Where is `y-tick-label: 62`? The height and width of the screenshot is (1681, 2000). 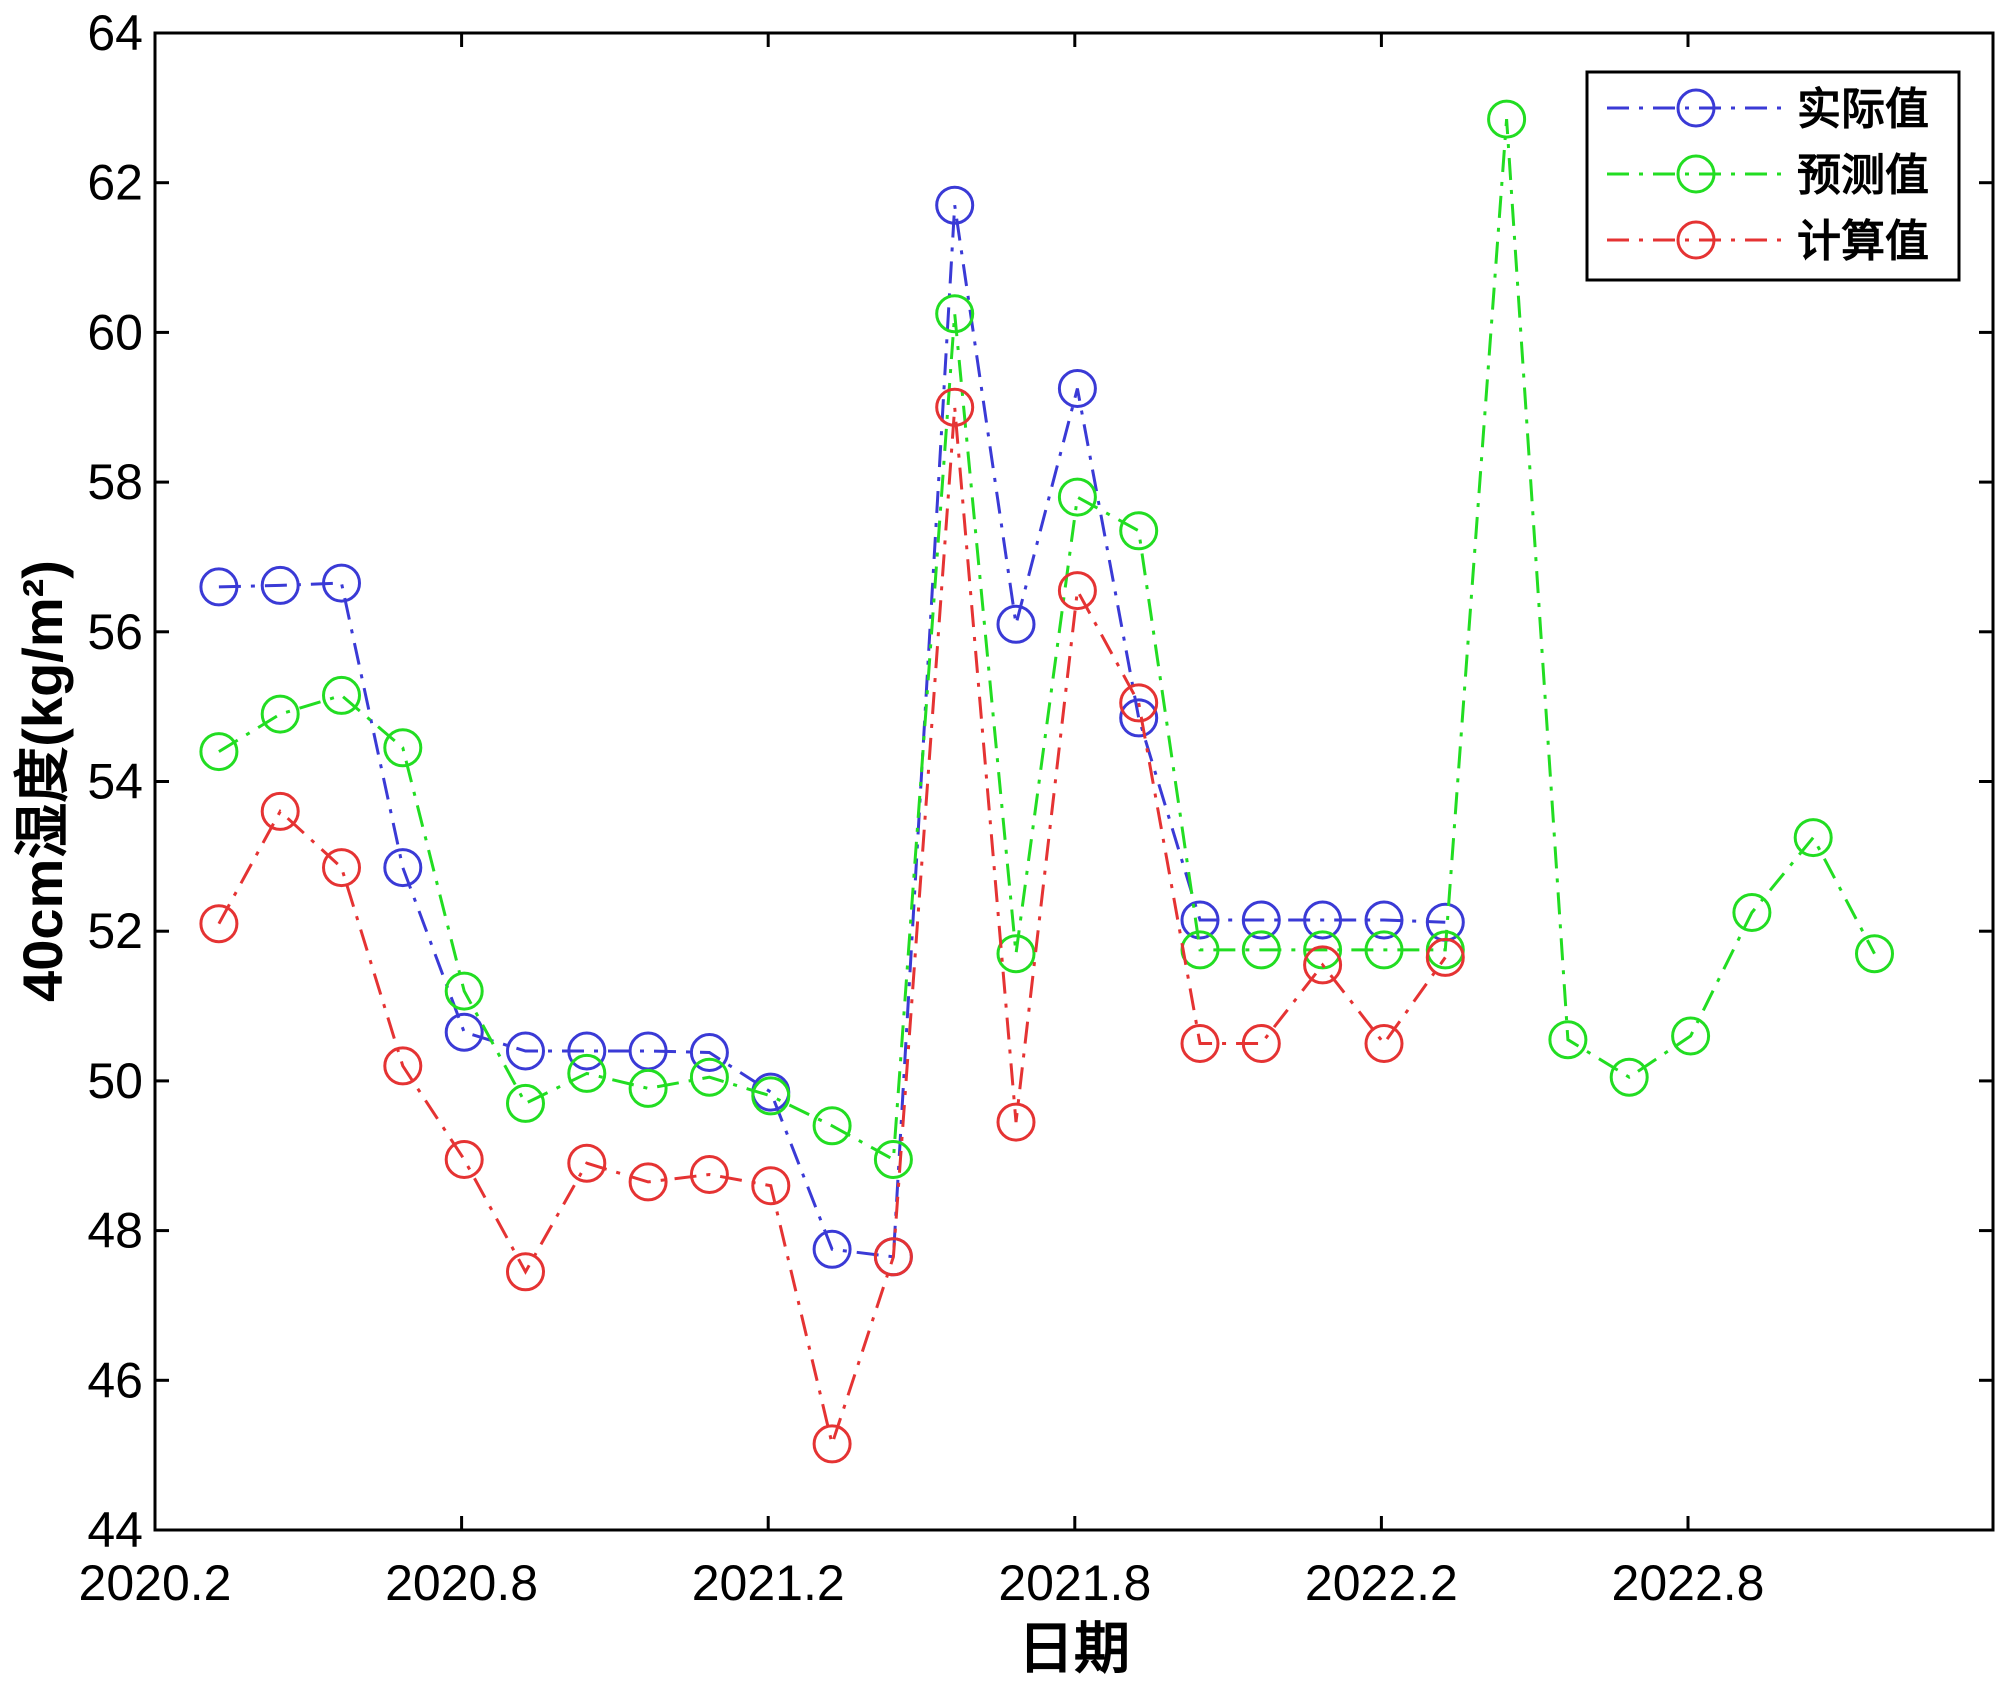
y-tick-label: 62 is located at coordinates (115, 183).